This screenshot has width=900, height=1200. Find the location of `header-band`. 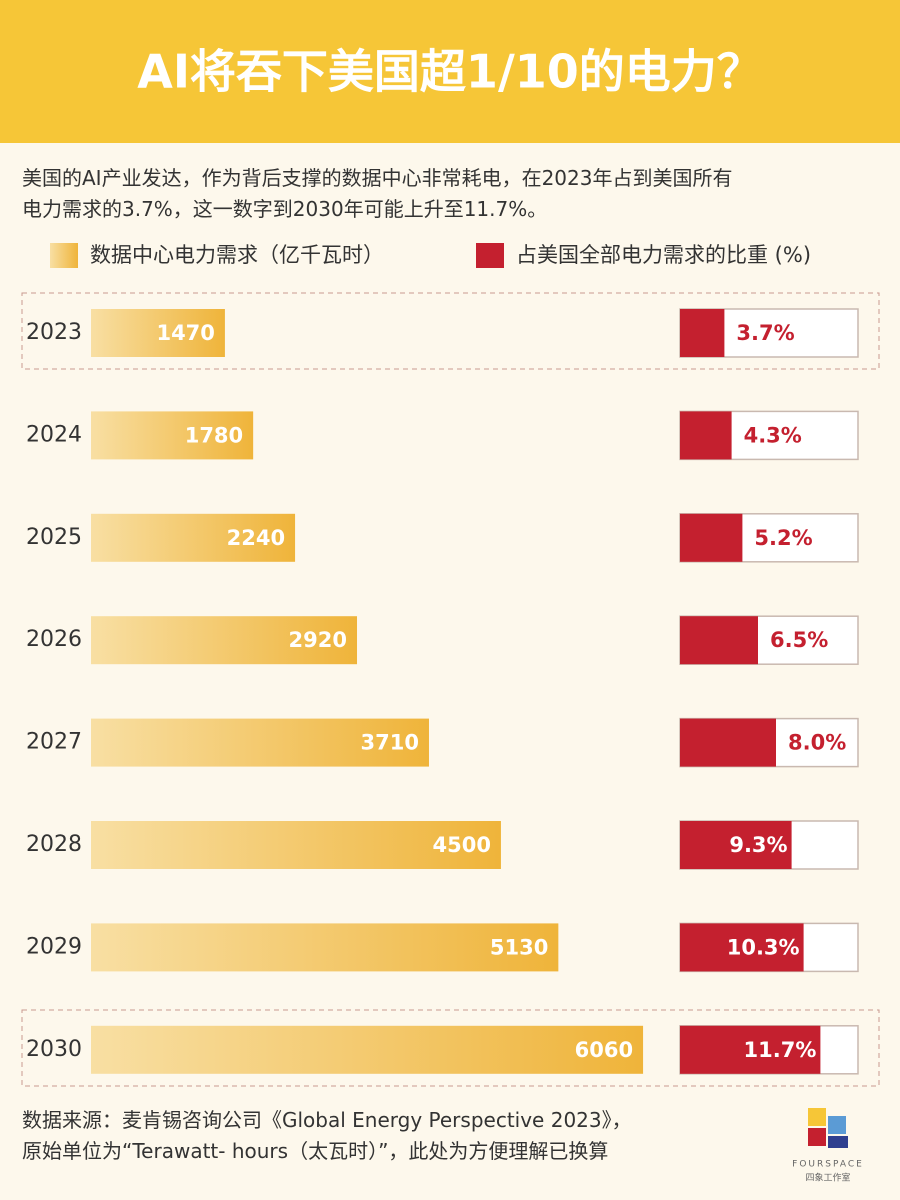

header-band is located at coordinates (450, 71).